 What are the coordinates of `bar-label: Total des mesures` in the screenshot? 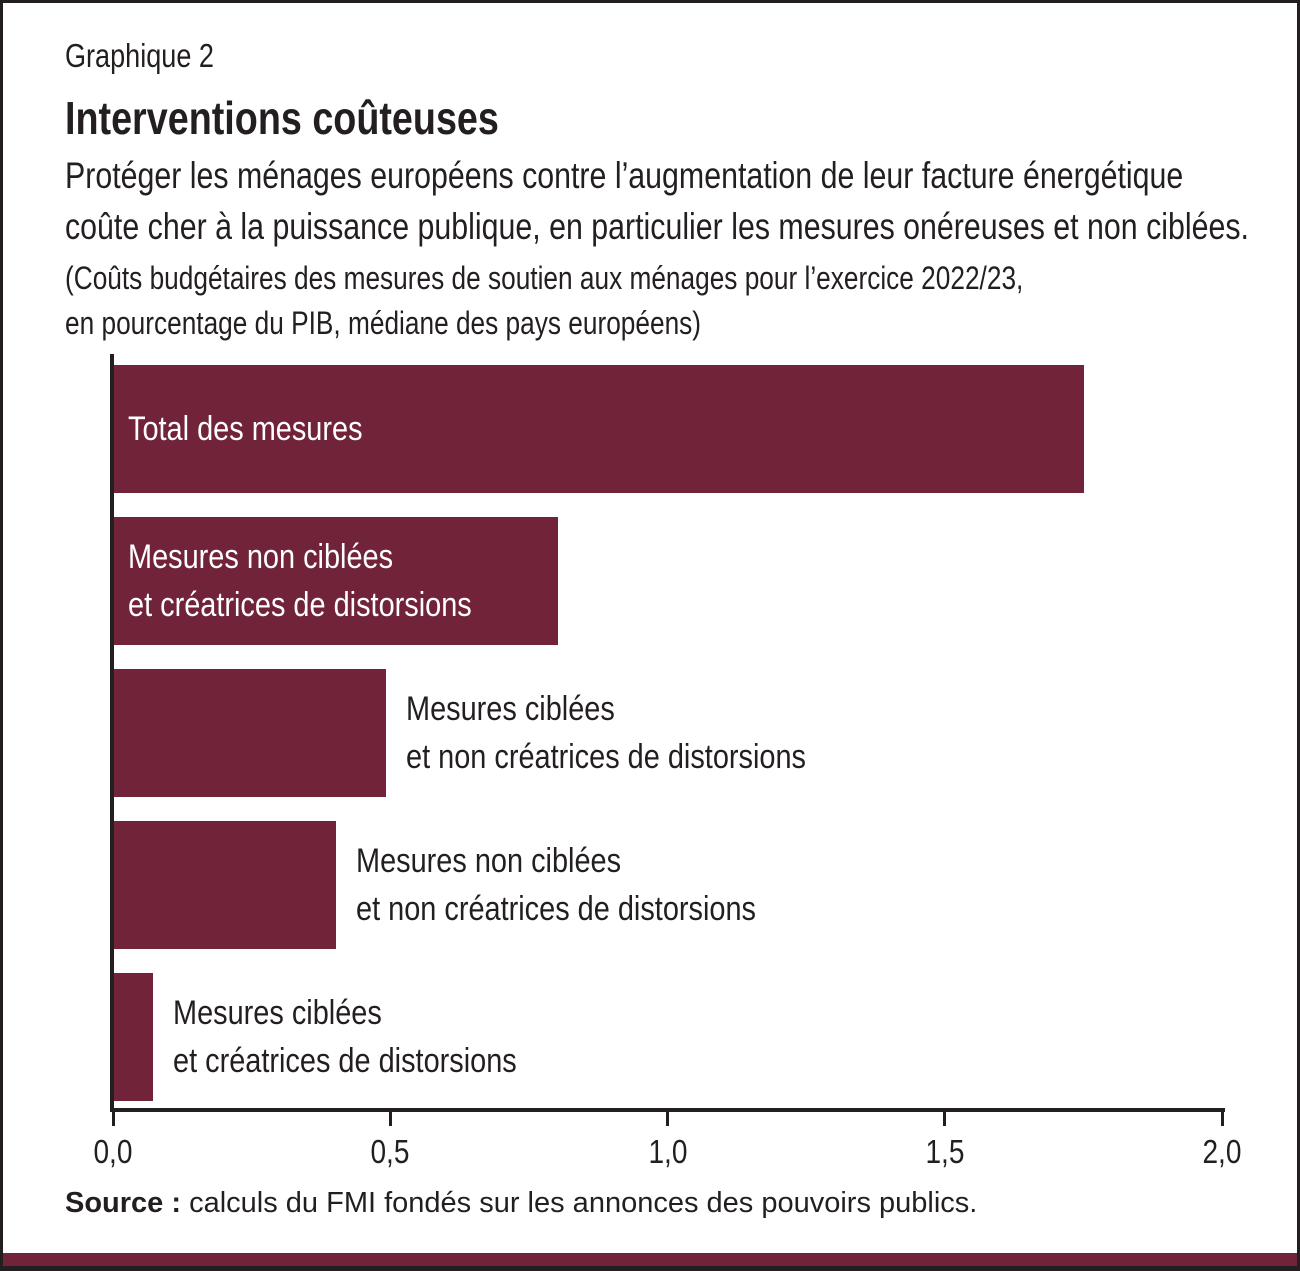 It's located at (245, 429).